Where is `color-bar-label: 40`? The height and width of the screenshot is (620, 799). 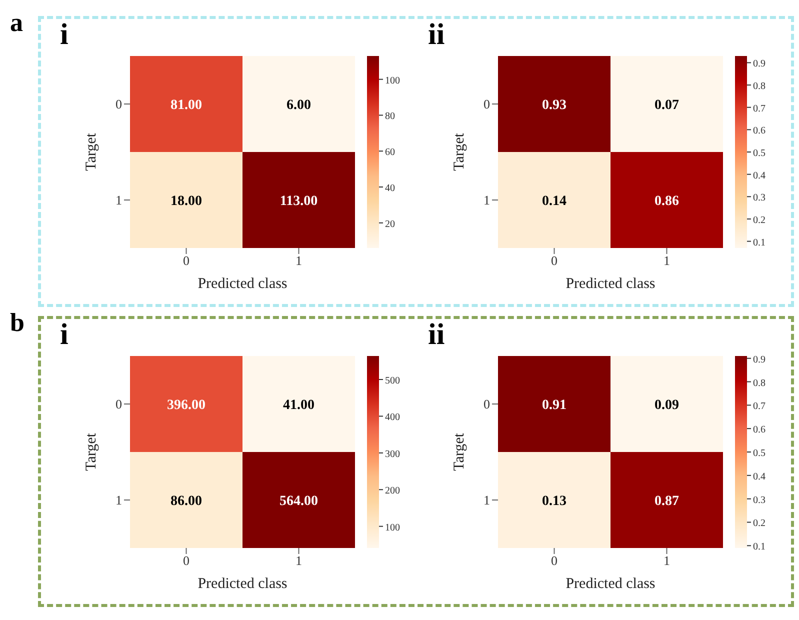 color-bar-label: 40 is located at coordinates (390, 188).